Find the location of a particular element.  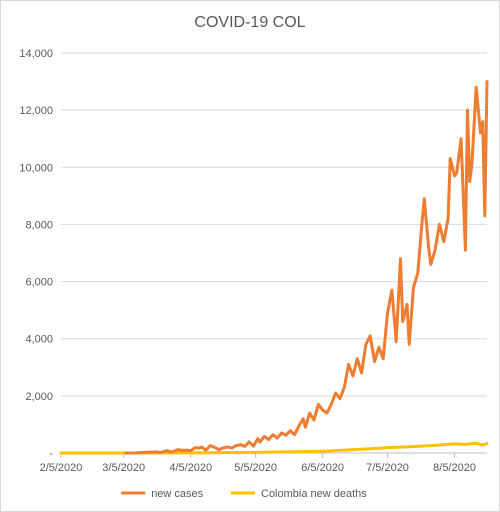

y-tick-label: 2,000 is located at coordinates (39, 397).